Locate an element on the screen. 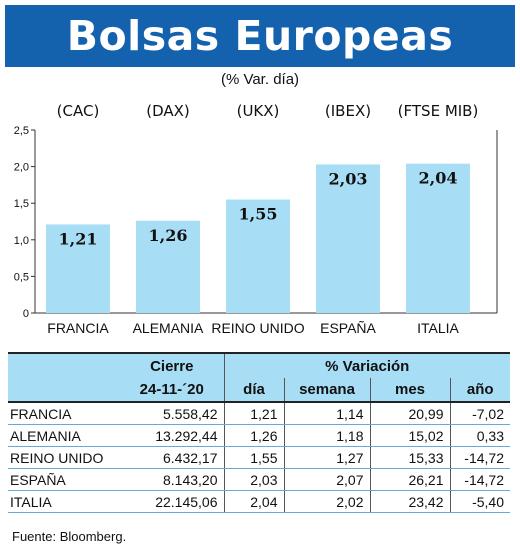 The height and width of the screenshot is (549, 520). header-date: 24-11-´20 is located at coordinates (172, 390).